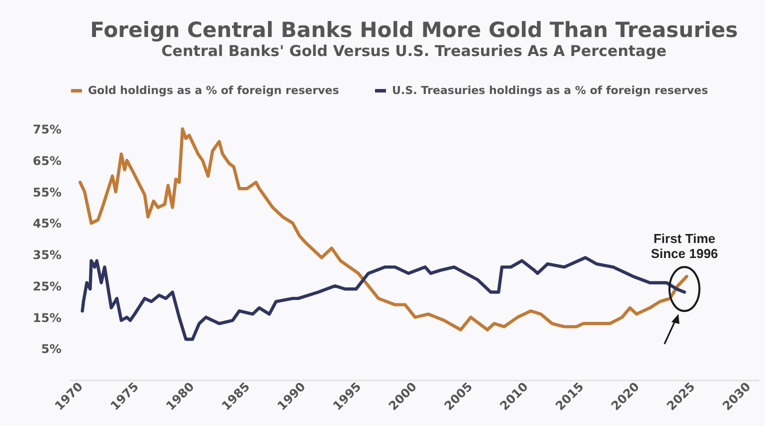 The height and width of the screenshot is (426, 765). Describe the element at coordinates (47, 192) in the screenshot. I see `y-tick-label: 55%` at that location.